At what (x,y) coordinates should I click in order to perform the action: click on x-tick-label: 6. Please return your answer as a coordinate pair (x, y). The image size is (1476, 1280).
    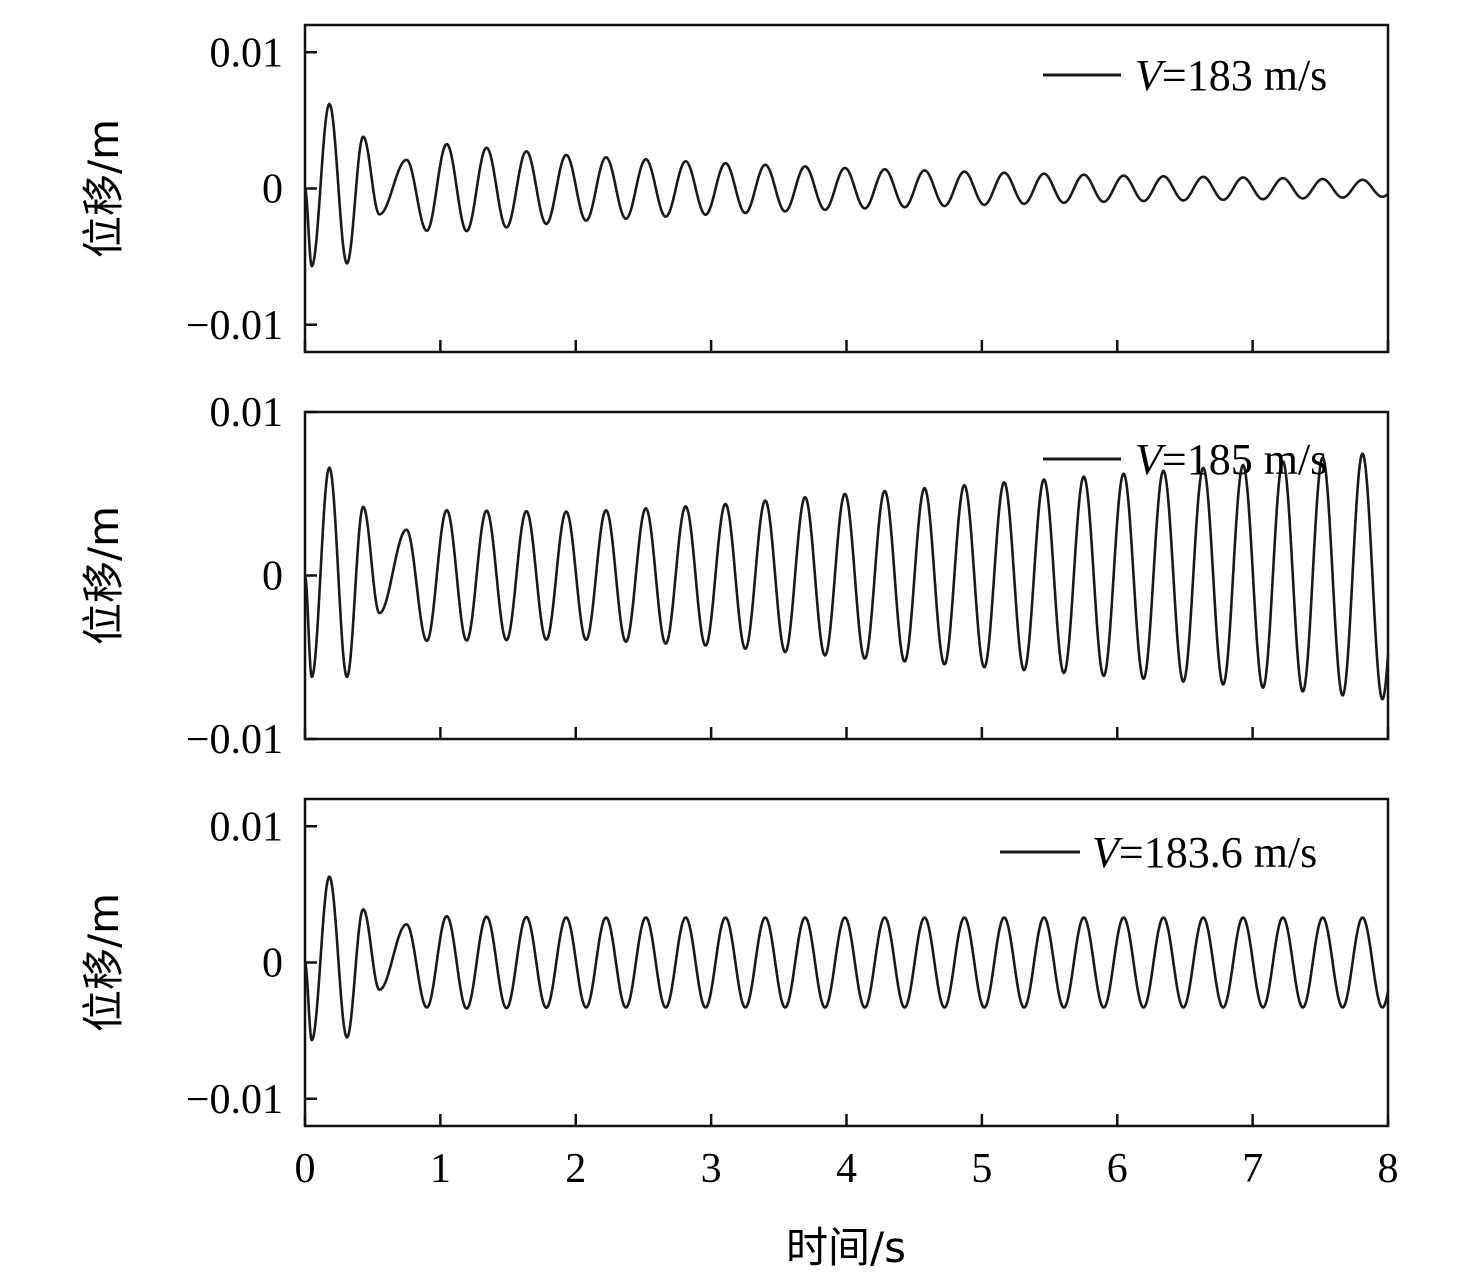
    Looking at the image, I should click on (1117, 1169).